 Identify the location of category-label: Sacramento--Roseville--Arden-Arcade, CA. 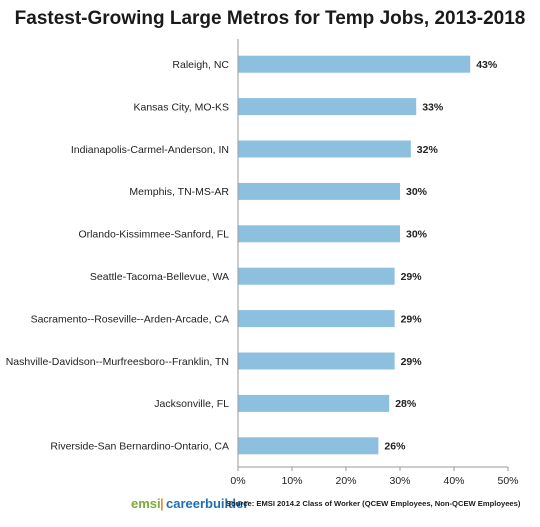
(130, 319).